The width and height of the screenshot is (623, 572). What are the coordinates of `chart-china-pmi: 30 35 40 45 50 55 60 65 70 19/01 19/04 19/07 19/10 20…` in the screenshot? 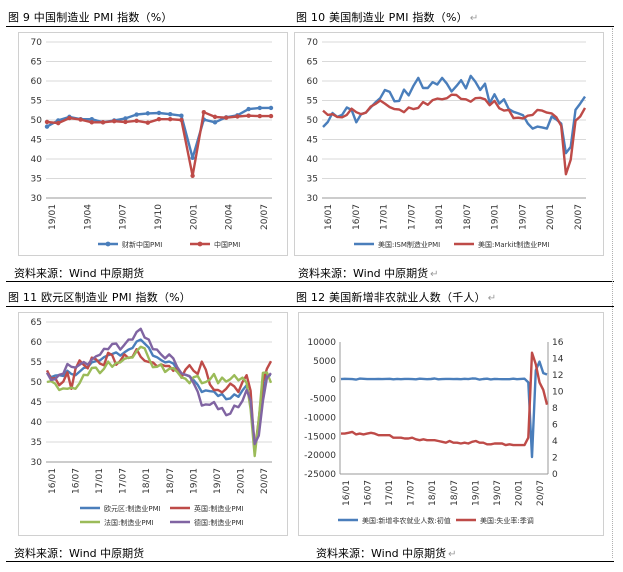 It's located at (152, 143).